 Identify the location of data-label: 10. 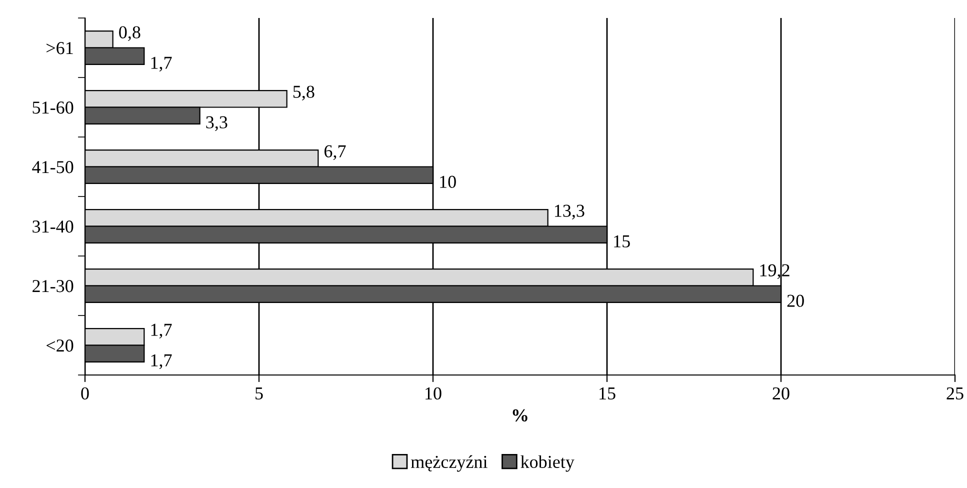
(448, 182).